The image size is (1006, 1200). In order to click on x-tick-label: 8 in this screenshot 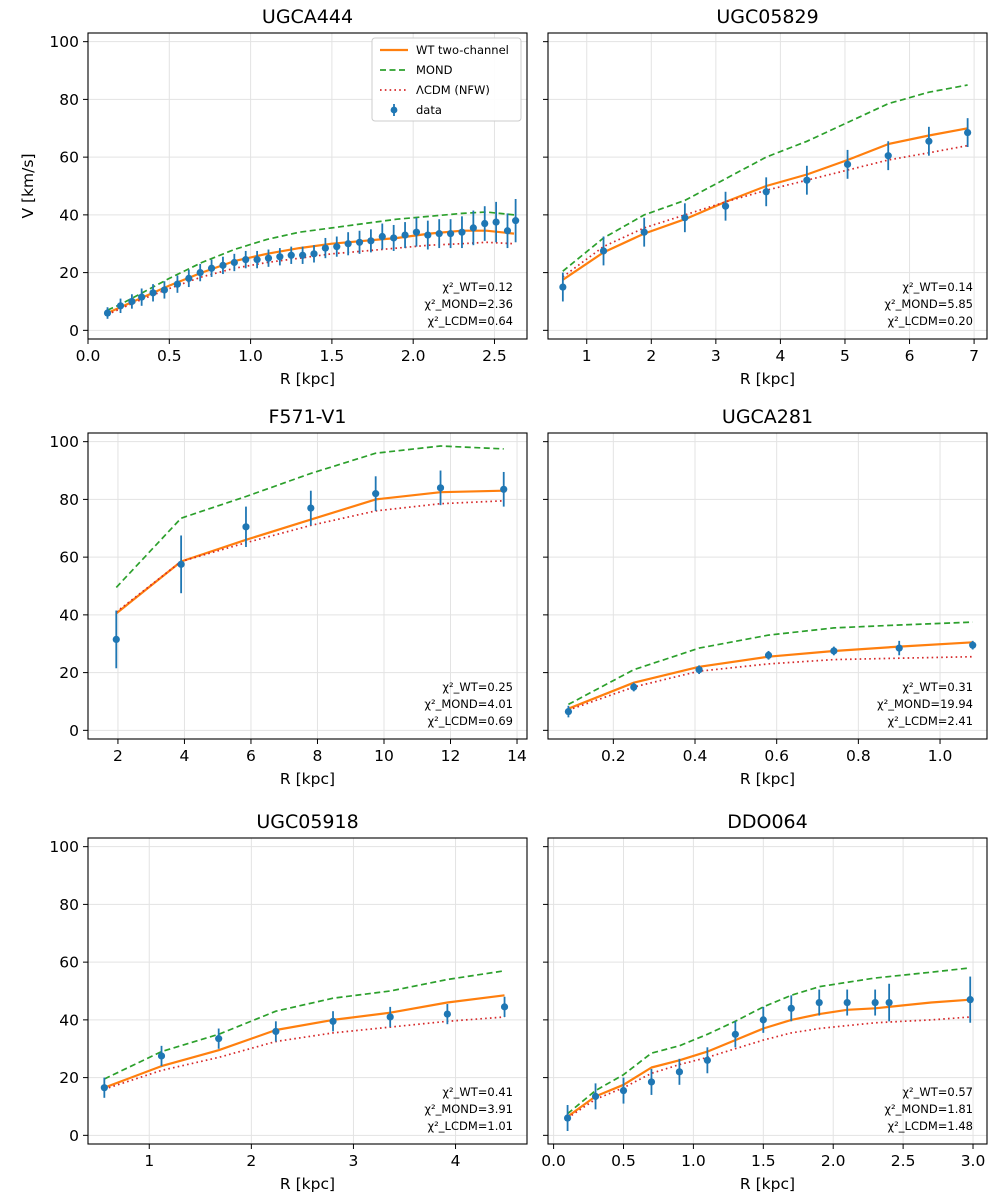, I will do `click(318, 756)`.